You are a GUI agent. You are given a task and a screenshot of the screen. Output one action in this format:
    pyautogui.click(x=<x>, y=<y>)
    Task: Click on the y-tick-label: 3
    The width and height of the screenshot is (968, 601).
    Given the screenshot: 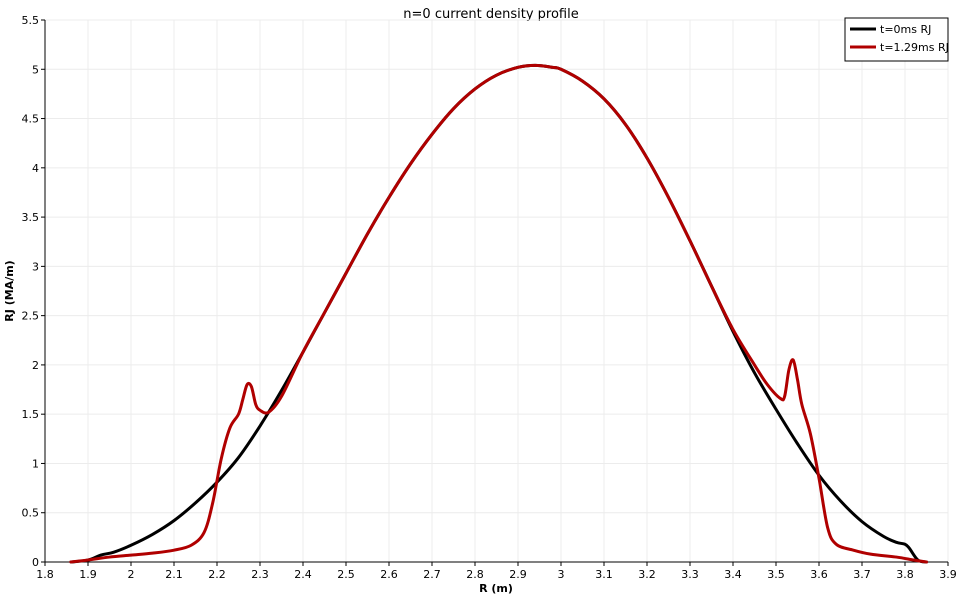 What is the action you would take?
    pyautogui.click(x=35, y=266)
    